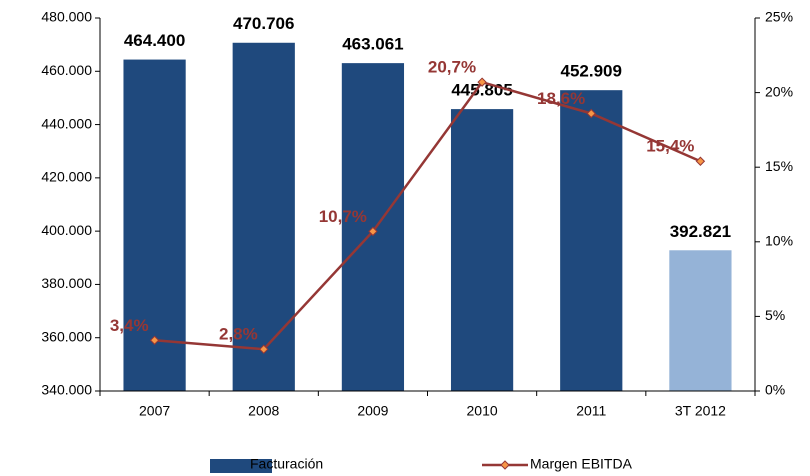 Image resolution: width=810 pixels, height=476 pixels. What do you see at coordinates (286, 464) in the screenshot?
I see `legend-label: Facturación` at bounding box center [286, 464].